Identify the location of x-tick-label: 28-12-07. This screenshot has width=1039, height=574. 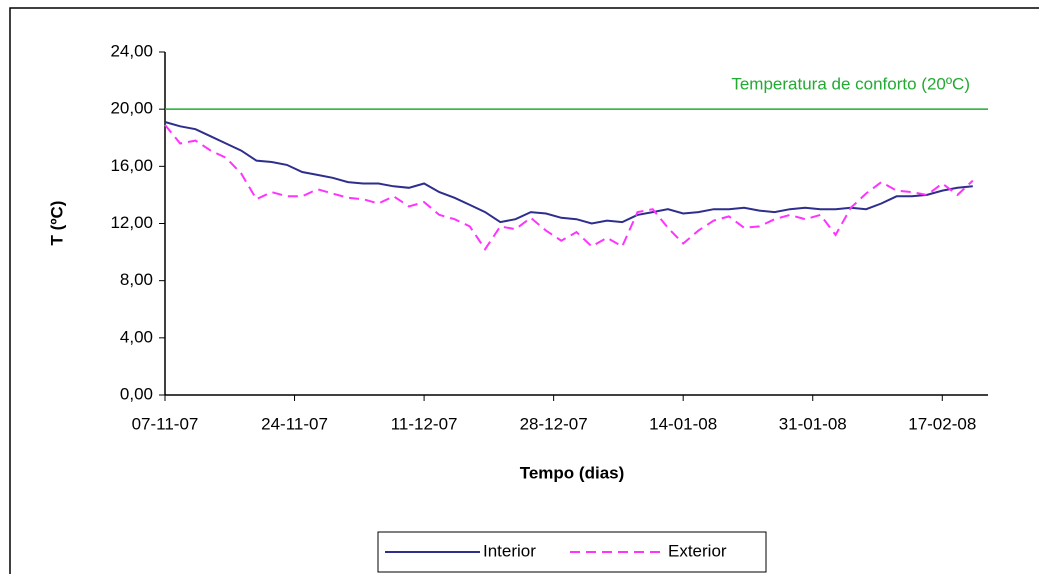
(554, 423).